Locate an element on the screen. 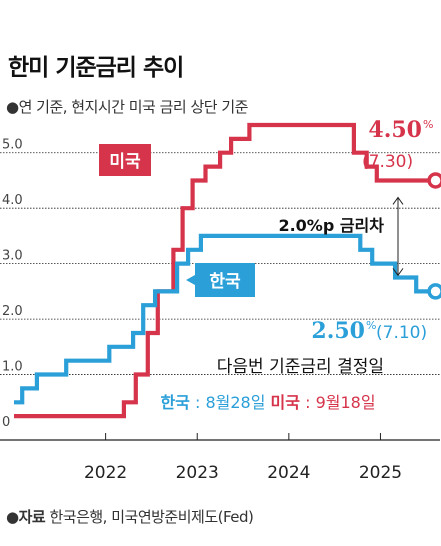 This screenshot has width=441, height=546. korea-end-marker is located at coordinates (434, 291).